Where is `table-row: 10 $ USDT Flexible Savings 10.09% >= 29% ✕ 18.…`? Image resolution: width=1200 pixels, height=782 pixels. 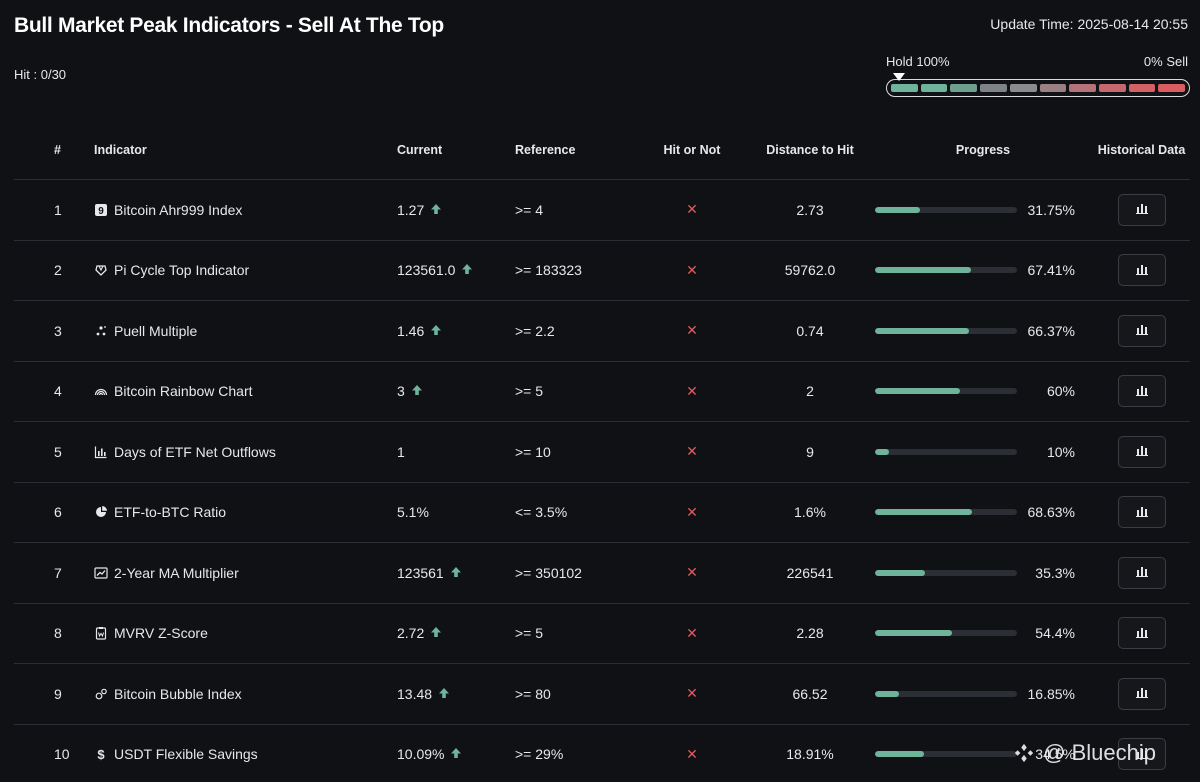
table-row: 10 $ USDT Flexible Savings 10.09% >= 29% ✕ 18.… is located at coordinates (602, 753).